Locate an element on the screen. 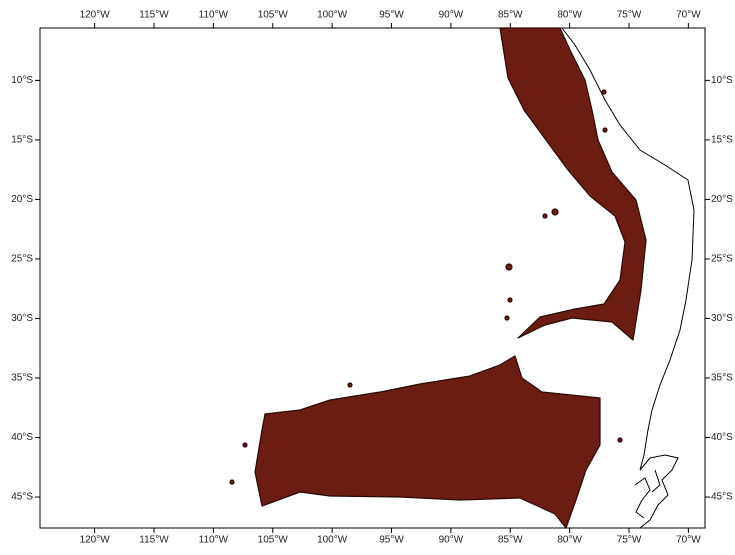  point-cloud-south is located at coordinates (427, 442).